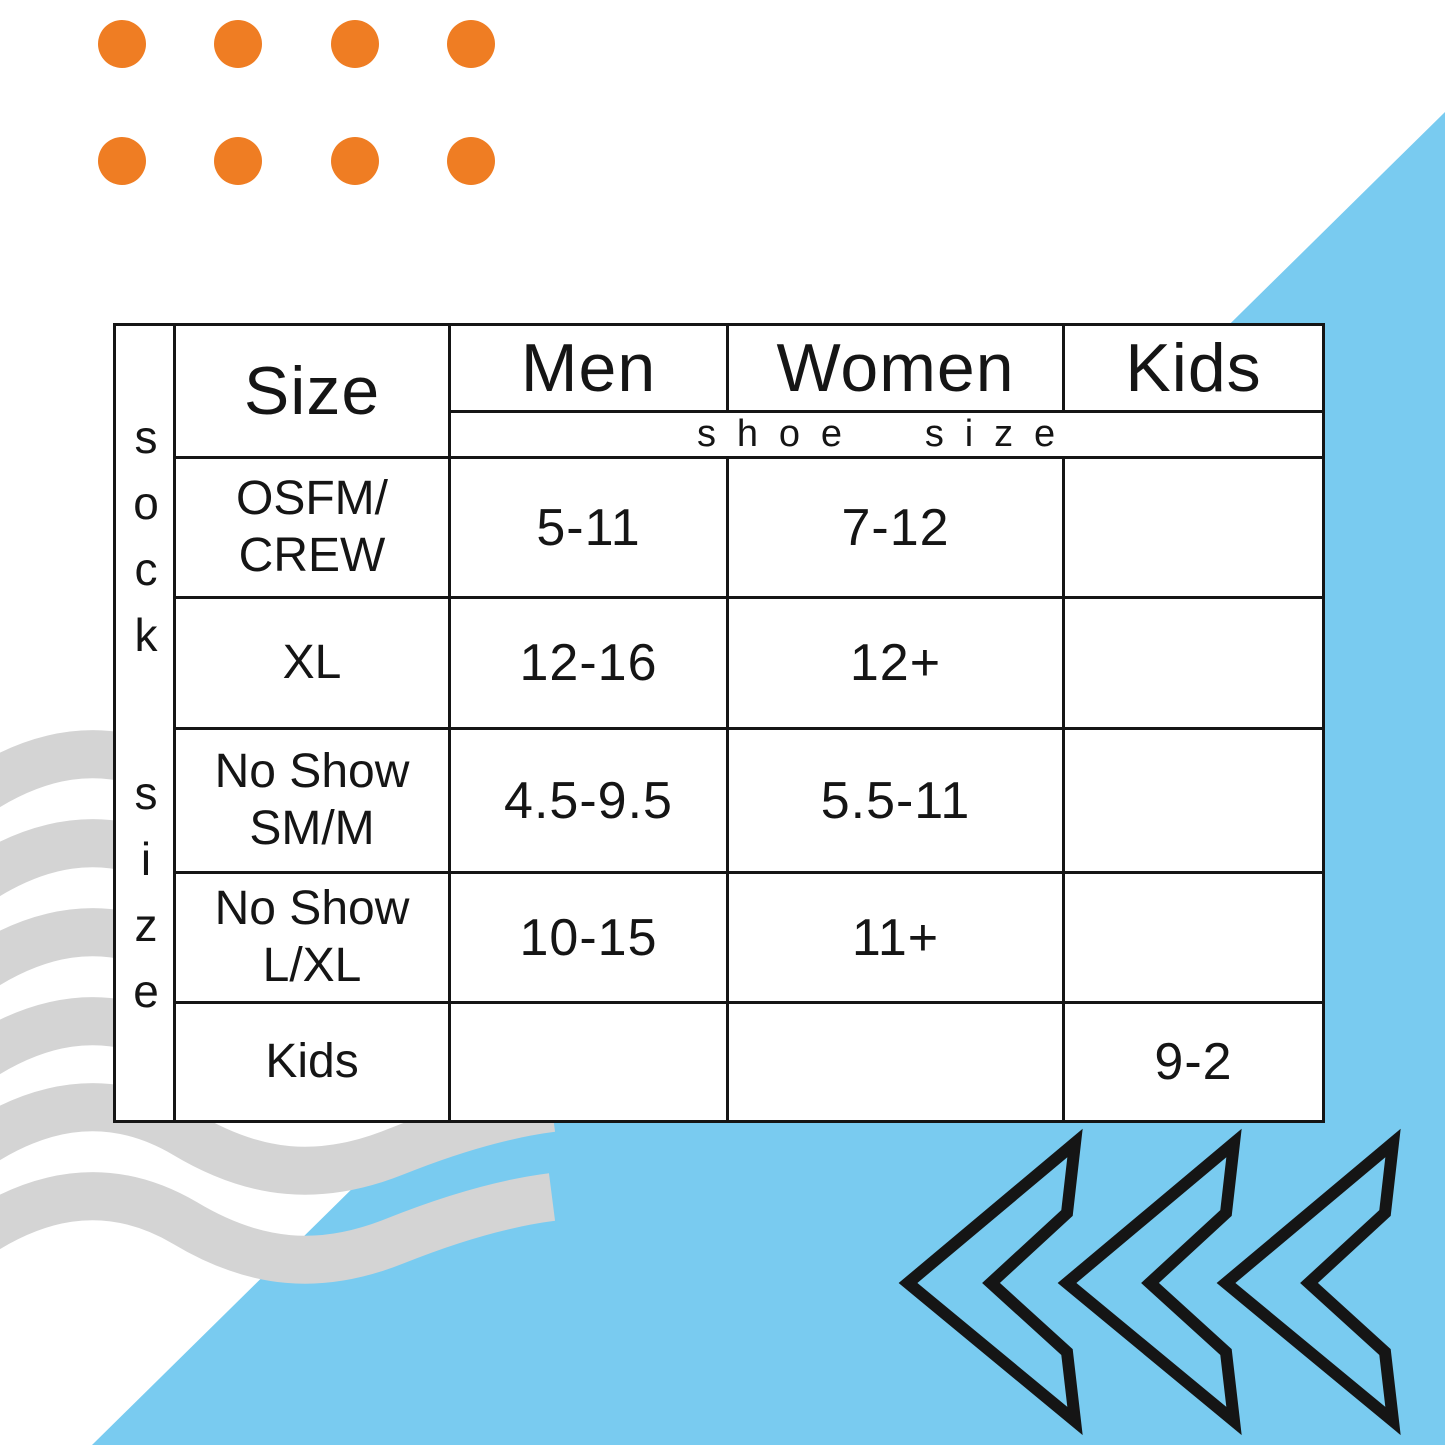 The image size is (1445, 1445). Describe the element at coordinates (895, 1062) in the screenshot. I see `cell-women-kids` at that location.